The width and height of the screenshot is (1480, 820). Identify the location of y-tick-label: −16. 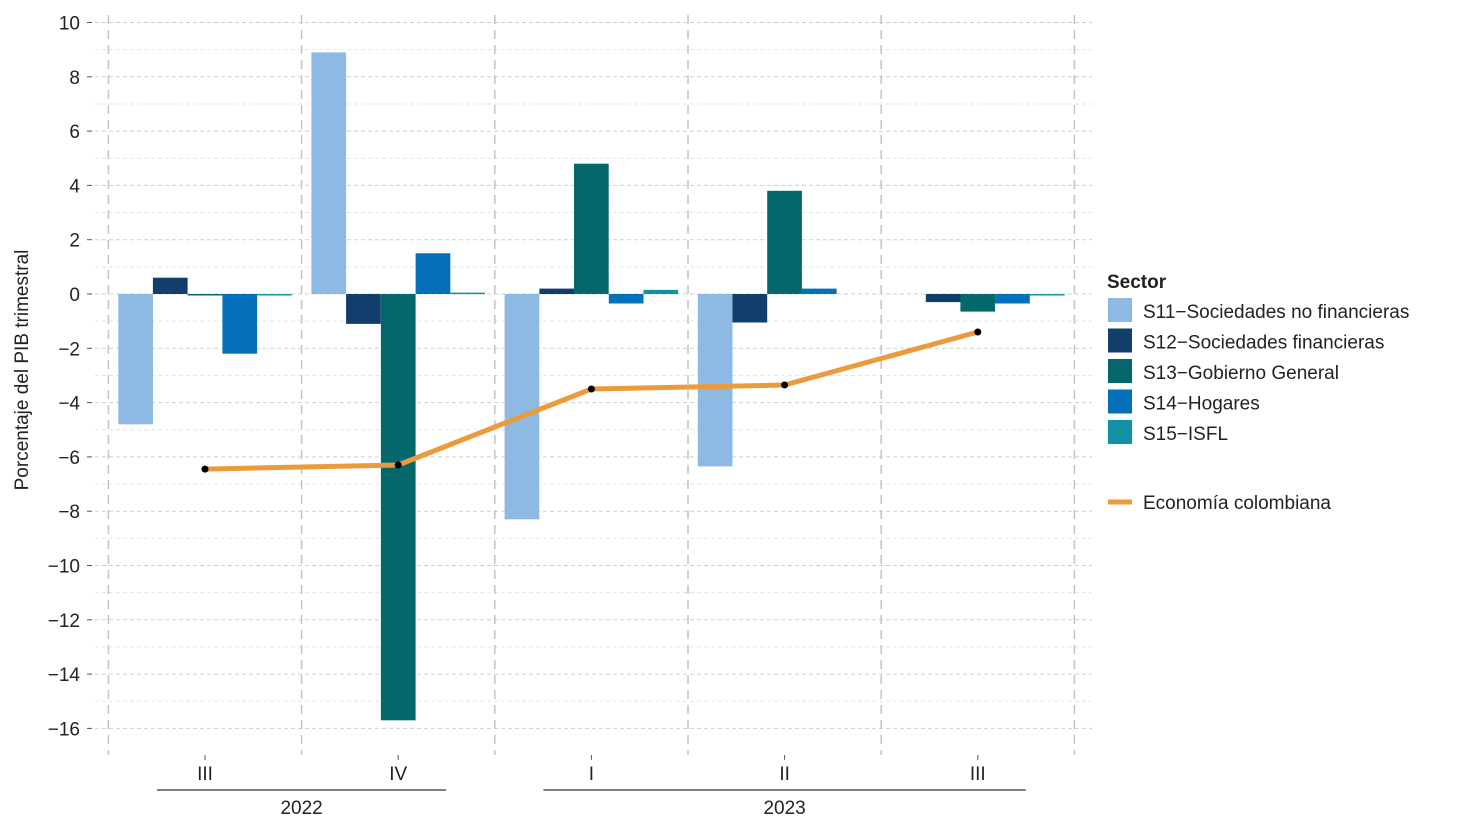
(64, 729).